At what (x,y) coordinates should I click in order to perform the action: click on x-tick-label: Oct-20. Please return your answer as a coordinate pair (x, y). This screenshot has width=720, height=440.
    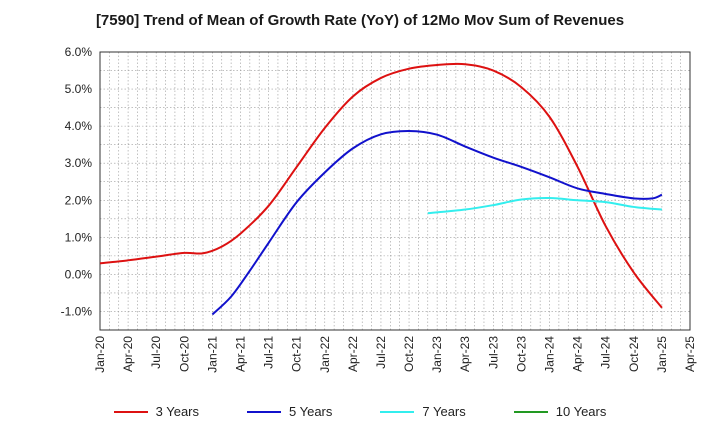
    Looking at the image, I should click on (184, 354).